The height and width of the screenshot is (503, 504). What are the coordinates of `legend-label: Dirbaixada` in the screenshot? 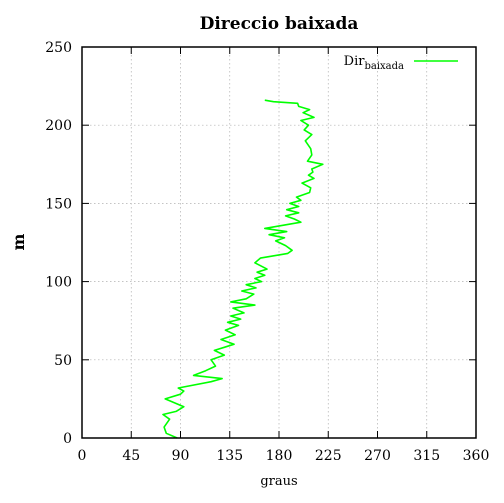 It's located at (374, 63).